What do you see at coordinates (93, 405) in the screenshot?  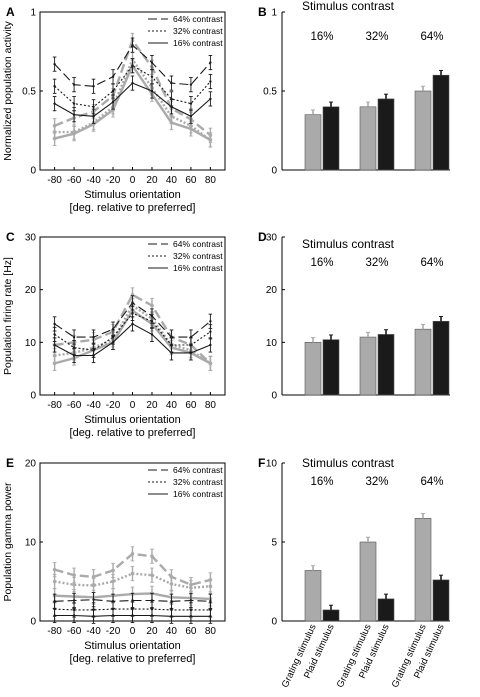 I see `x-tick-label: -40` at bounding box center [93, 405].